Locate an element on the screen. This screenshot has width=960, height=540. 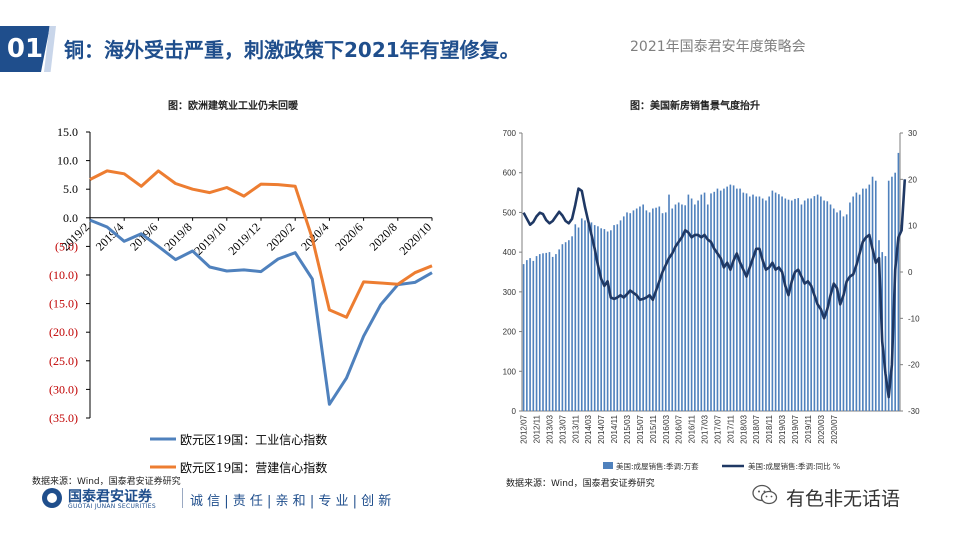
left-source-note: 数据来源：Wind，国泰君安证券研究 is located at coordinates (106, 482).